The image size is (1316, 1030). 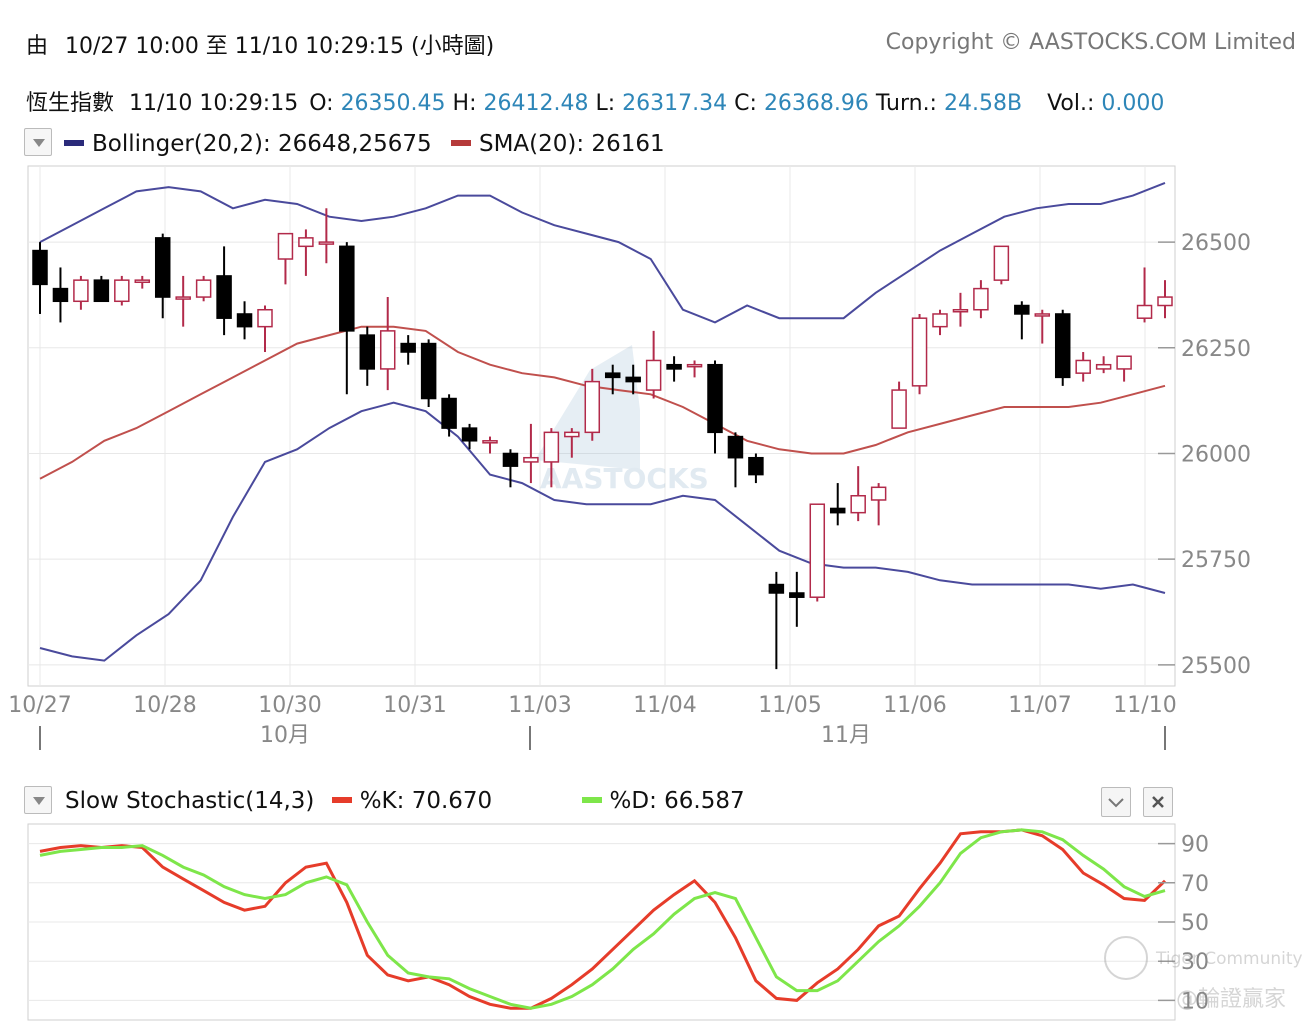 What do you see at coordinates (341, 799) in the screenshot?
I see `k-swatch` at bounding box center [341, 799].